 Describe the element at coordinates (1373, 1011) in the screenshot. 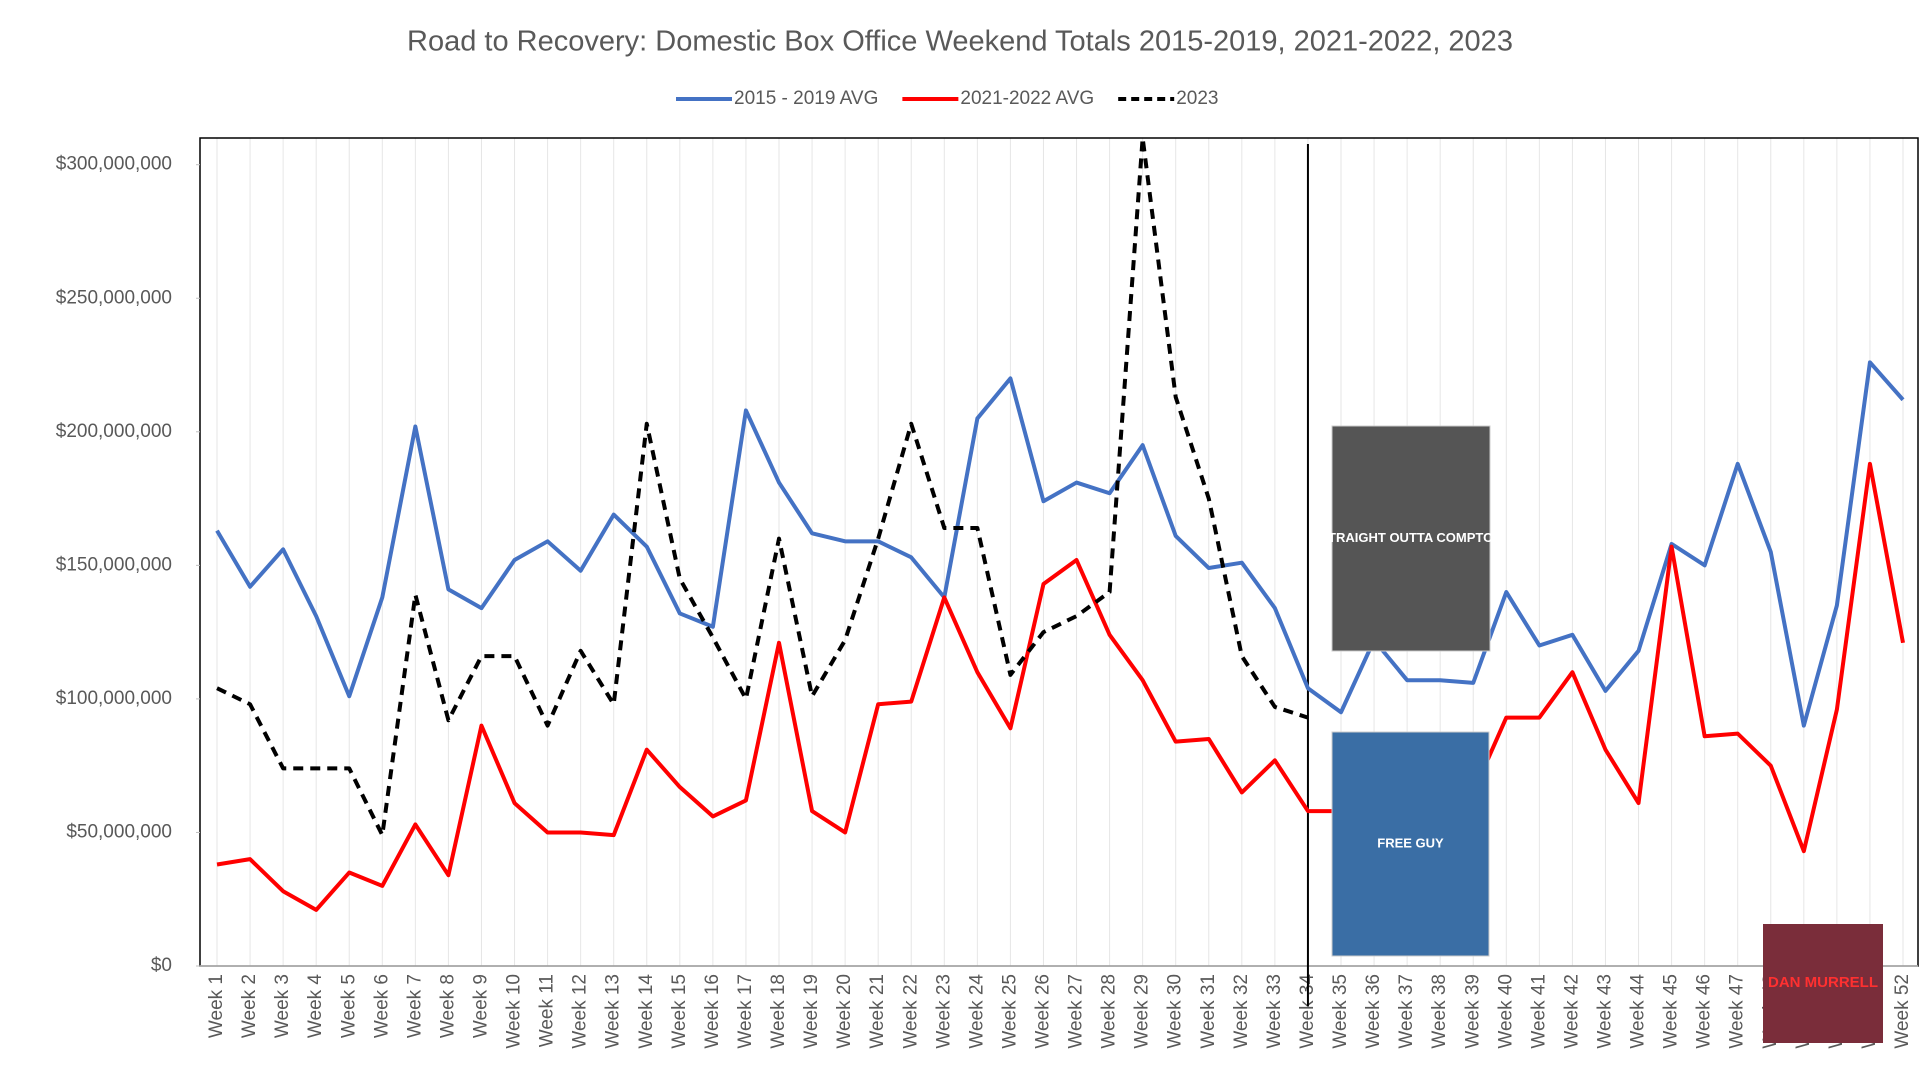

I see `x-tick-label: Week 36` at that location.